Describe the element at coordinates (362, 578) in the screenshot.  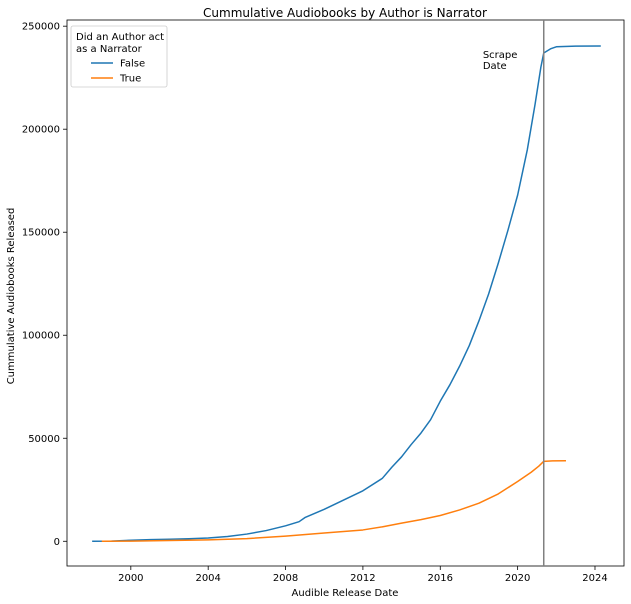
I see `x-tick-label: 2012` at that location.